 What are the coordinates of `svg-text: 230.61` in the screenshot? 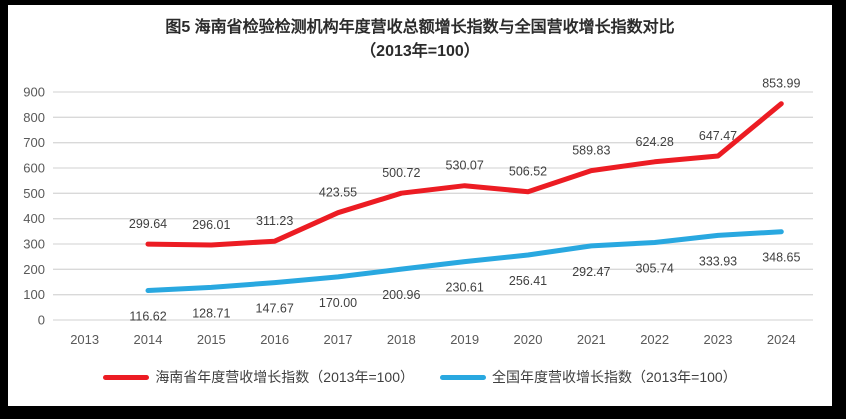 It's located at (465, 288).